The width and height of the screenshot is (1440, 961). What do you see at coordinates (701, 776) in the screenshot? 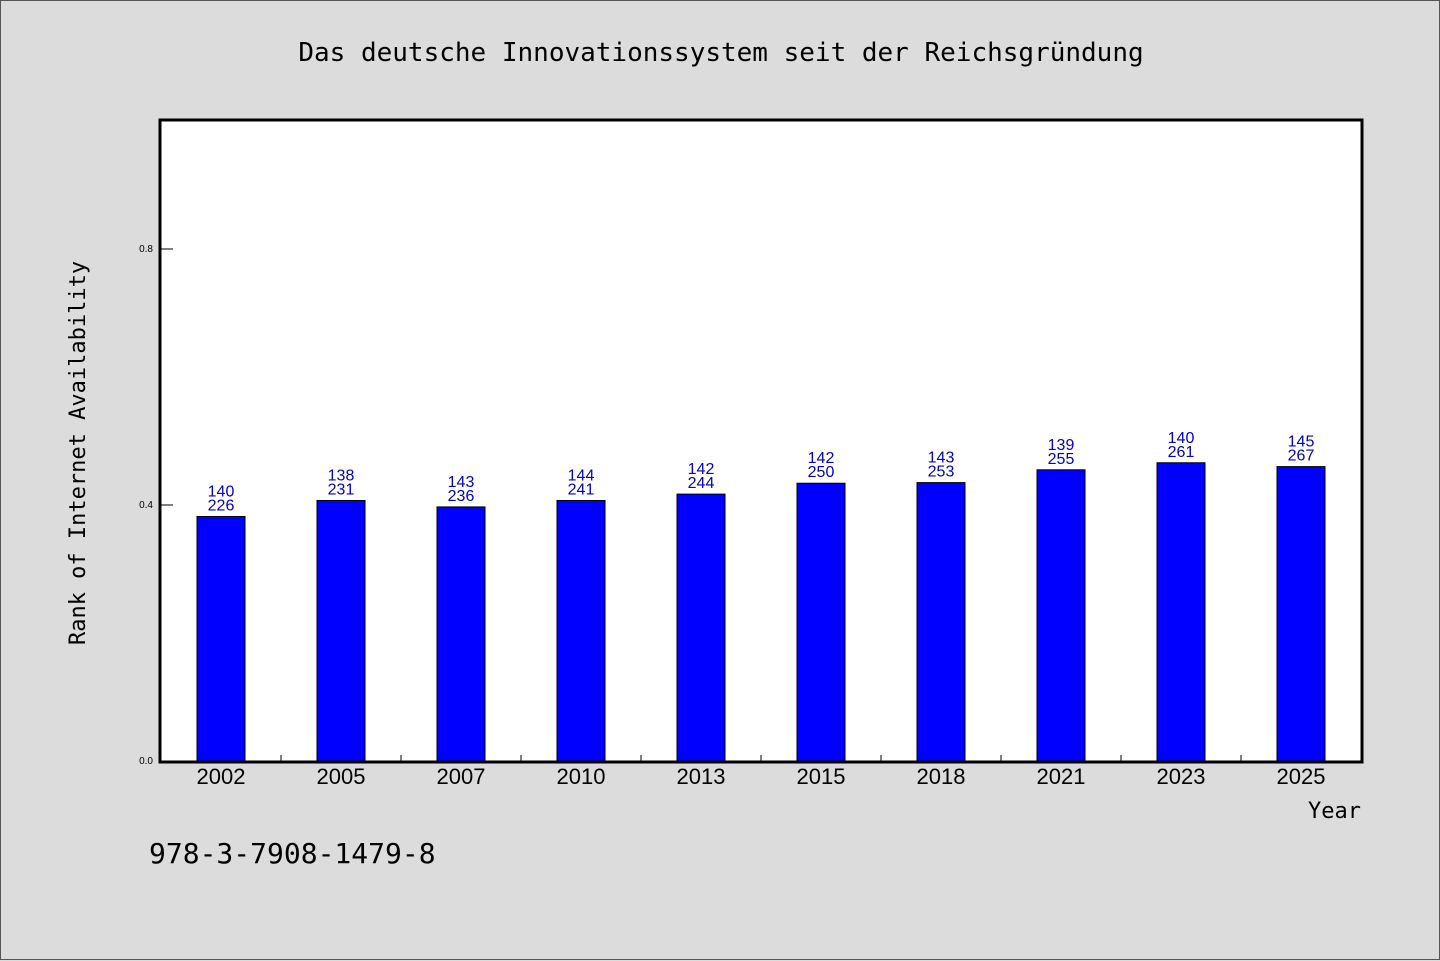
I see `x-tick-label: 2013` at bounding box center [701, 776].